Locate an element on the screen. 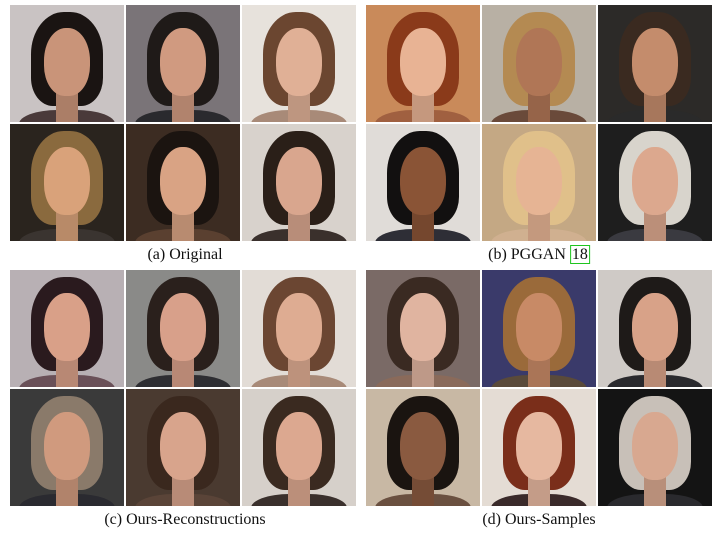 This screenshot has height=534, width=720. caption-original: (a) Original is located at coordinates (184, 255).